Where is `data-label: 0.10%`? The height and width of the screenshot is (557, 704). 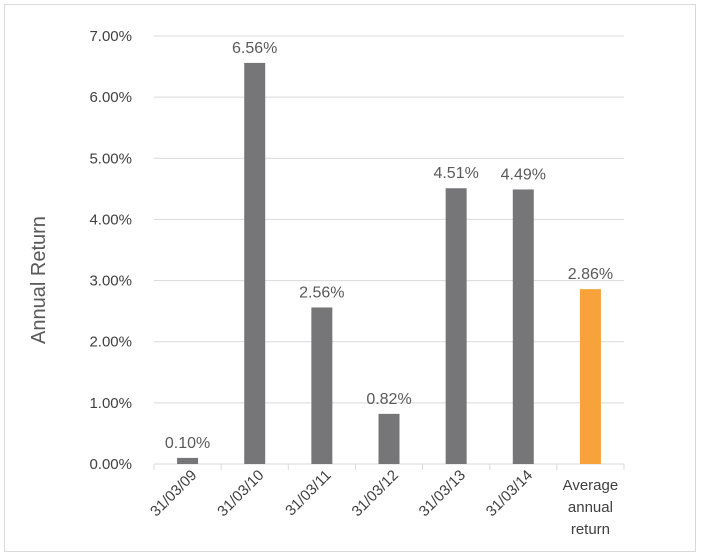
data-label: 0.10% is located at coordinates (187, 443).